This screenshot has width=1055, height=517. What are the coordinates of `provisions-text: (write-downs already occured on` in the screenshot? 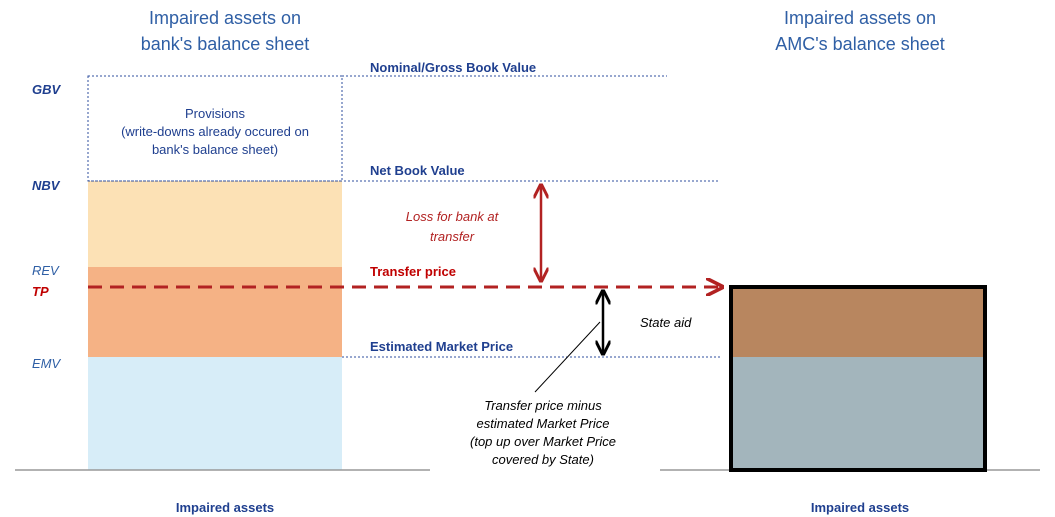 It's located at (215, 131).